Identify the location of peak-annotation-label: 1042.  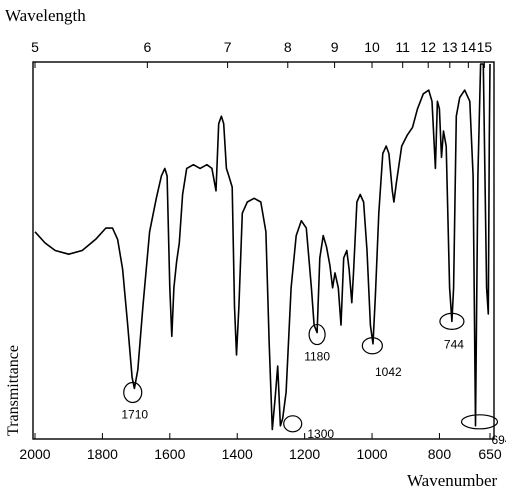
(388, 372).